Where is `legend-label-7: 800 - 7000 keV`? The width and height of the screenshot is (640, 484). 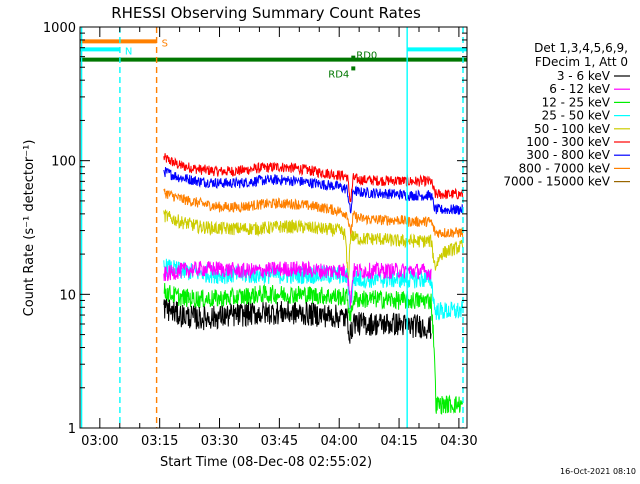 legend-label-7: 800 - 7000 keV is located at coordinates (565, 168).